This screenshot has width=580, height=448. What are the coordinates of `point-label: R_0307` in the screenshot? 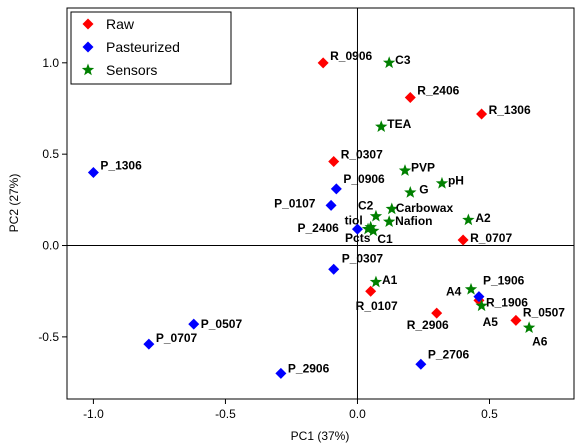 It's located at (362, 154).